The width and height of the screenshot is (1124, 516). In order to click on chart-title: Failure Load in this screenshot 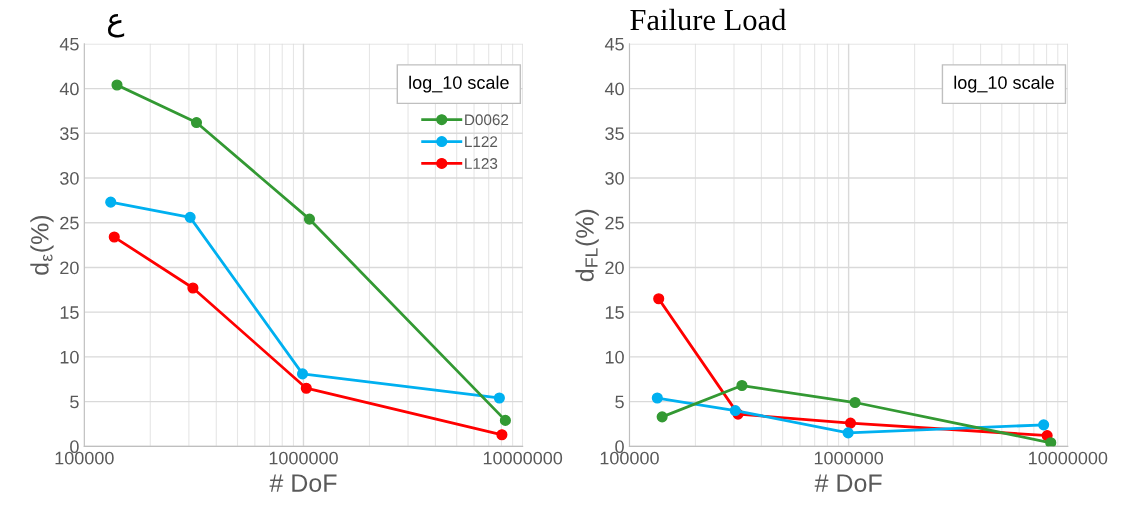, I will do `click(708, 19)`.